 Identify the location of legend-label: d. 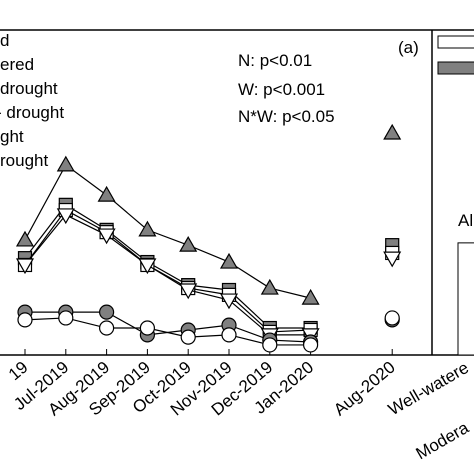
(4, 40).